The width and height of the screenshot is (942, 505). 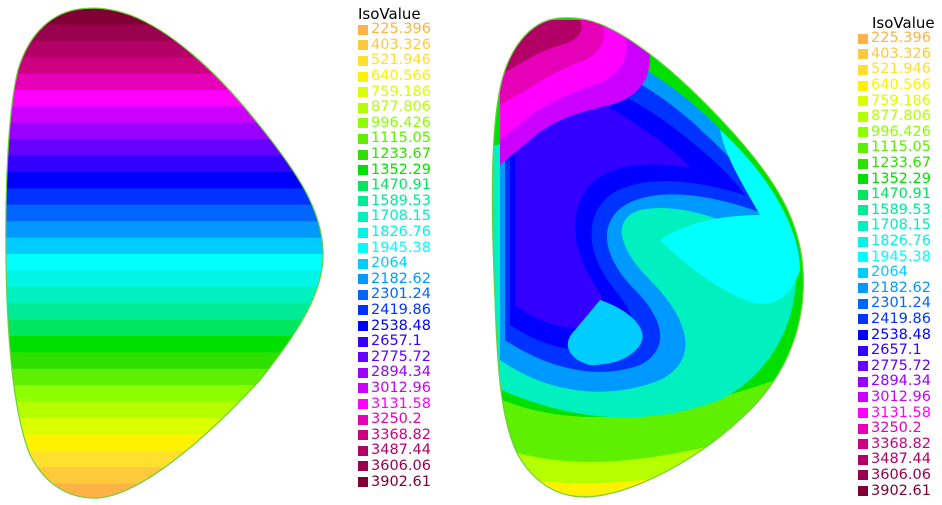 What do you see at coordinates (896, 148) in the screenshot?
I see `right-legend-item: 1115.05` at bounding box center [896, 148].